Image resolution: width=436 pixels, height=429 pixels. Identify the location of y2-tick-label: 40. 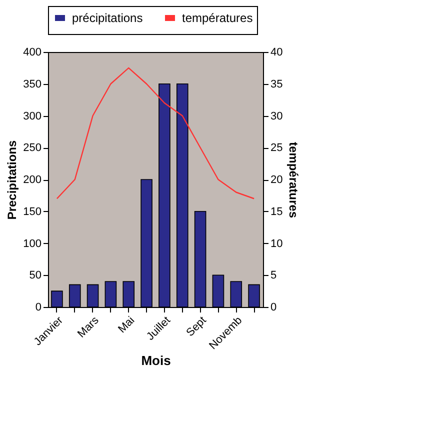
(276, 52).